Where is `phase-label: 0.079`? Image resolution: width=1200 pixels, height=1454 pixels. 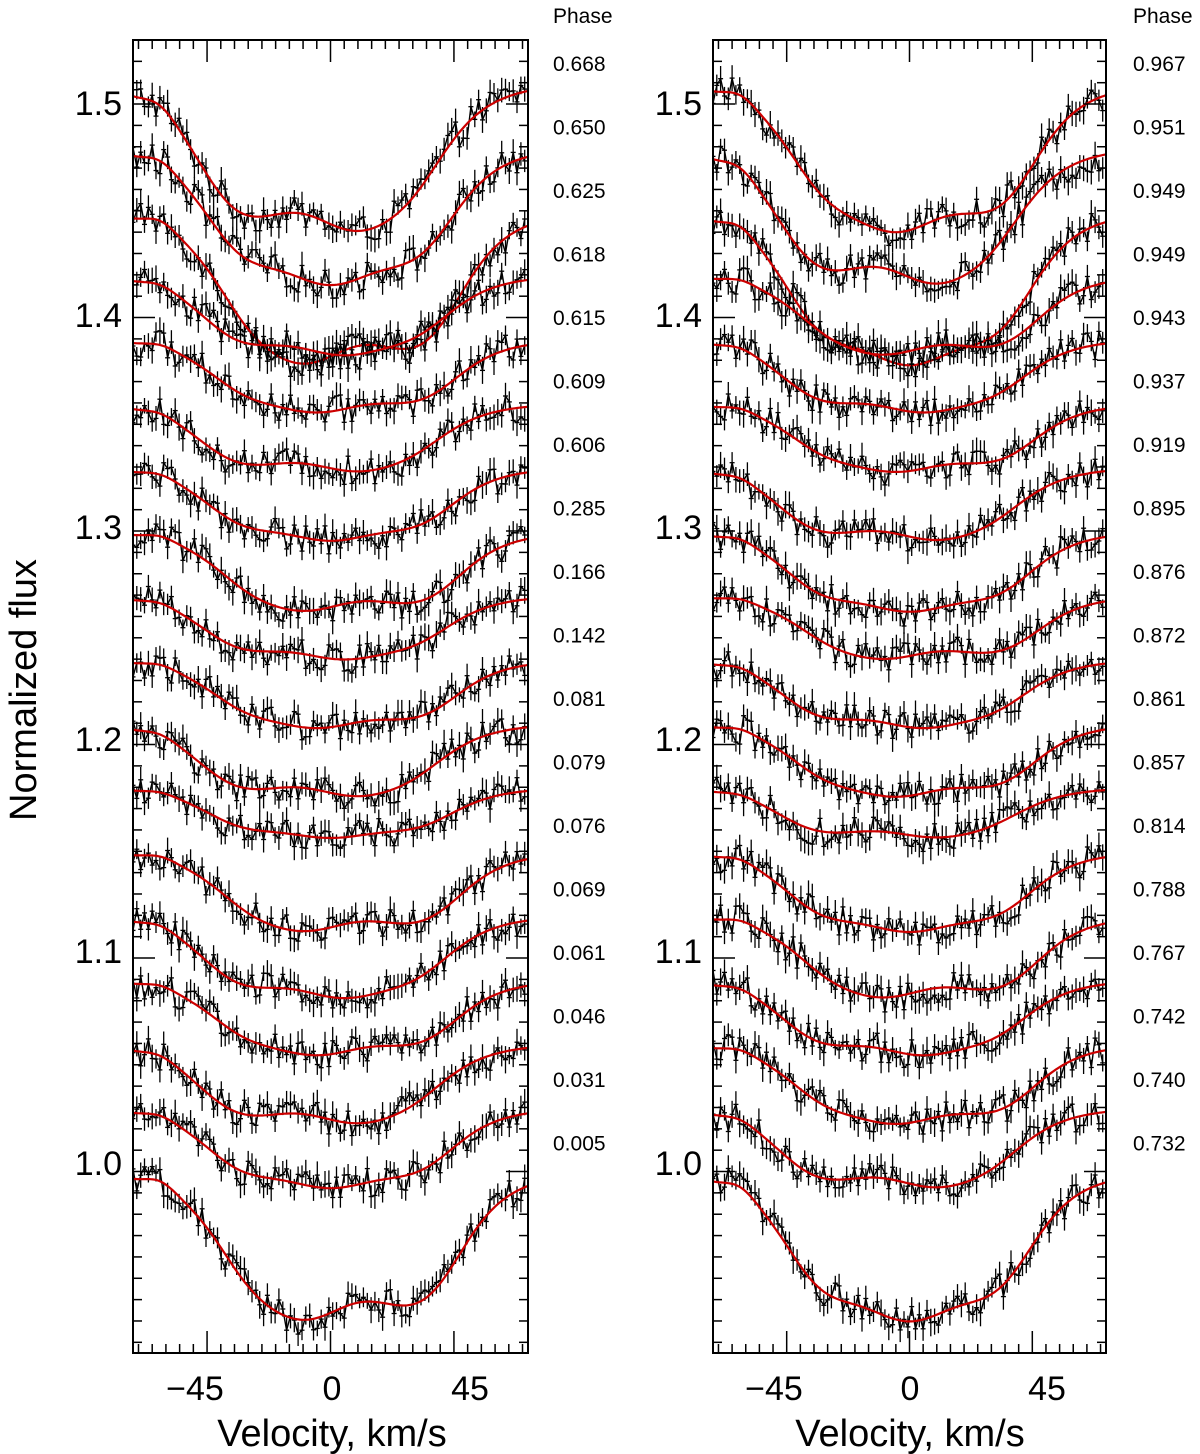 phase-label: 0.079 is located at coordinates (579, 763).